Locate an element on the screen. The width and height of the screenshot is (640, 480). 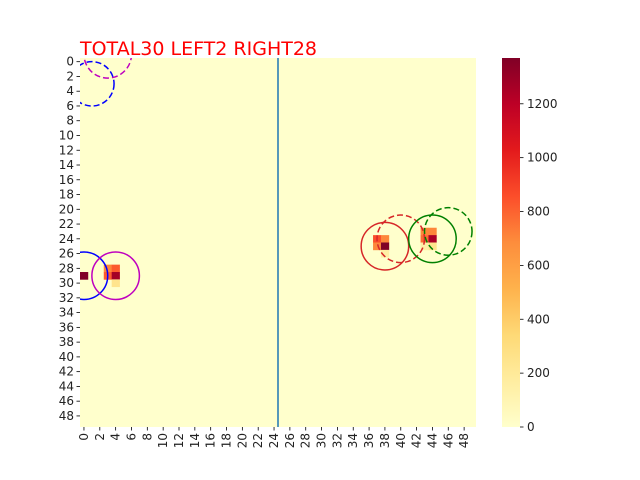
y-tick-label: 16 is located at coordinates (66, 180).